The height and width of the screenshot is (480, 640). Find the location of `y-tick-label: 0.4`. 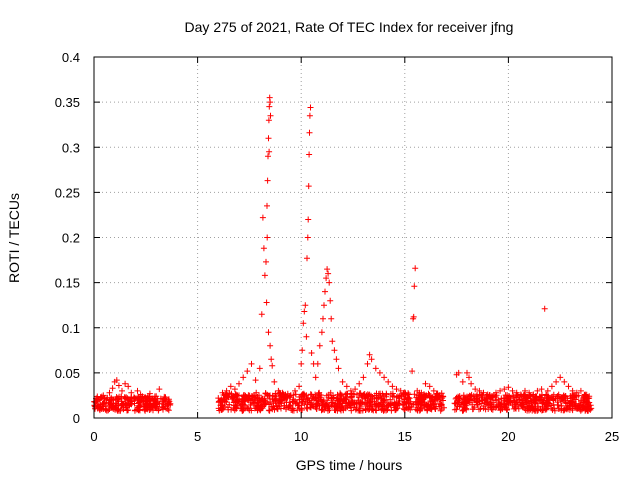

y-tick-label: 0.4 is located at coordinates (71, 57).